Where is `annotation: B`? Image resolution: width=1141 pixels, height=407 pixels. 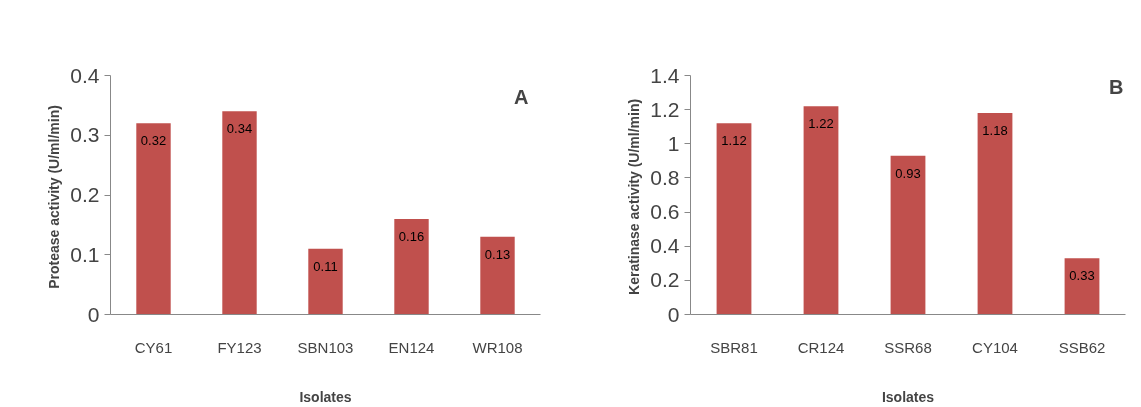
annotation: B is located at coordinates (1116, 86).